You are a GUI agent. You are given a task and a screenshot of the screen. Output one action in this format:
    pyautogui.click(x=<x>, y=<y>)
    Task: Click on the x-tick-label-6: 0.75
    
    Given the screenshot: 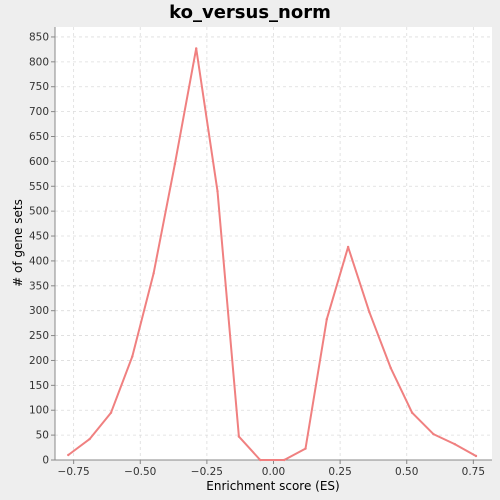 What is the action you would take?
    pyautogui.click(x=473, y=472)
    